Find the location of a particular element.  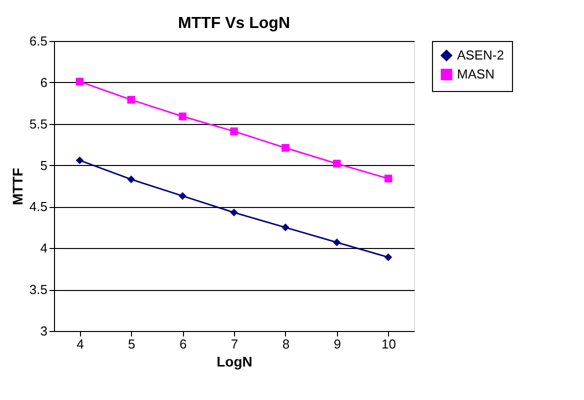

y-tick-label: 4.5 is located at coordinates (38, 206).